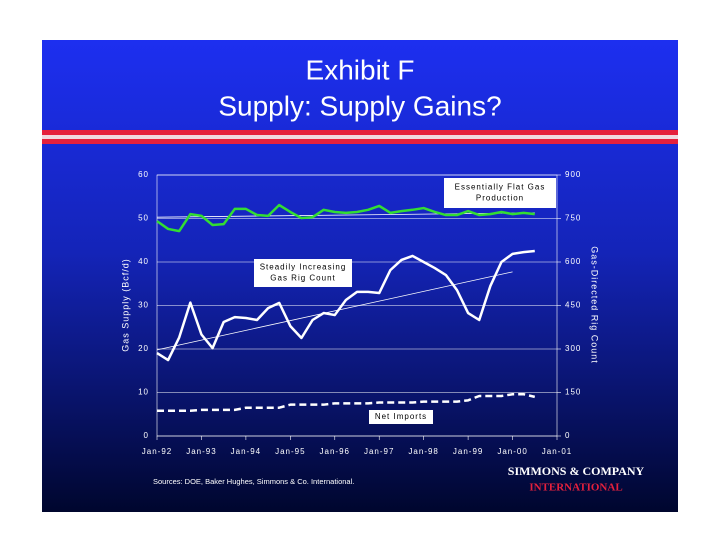  What do you see at coordinates (302, 278) in the screenshot?
I see `annotation-text: Gas Rig Count` at bounding box center [302, 278].